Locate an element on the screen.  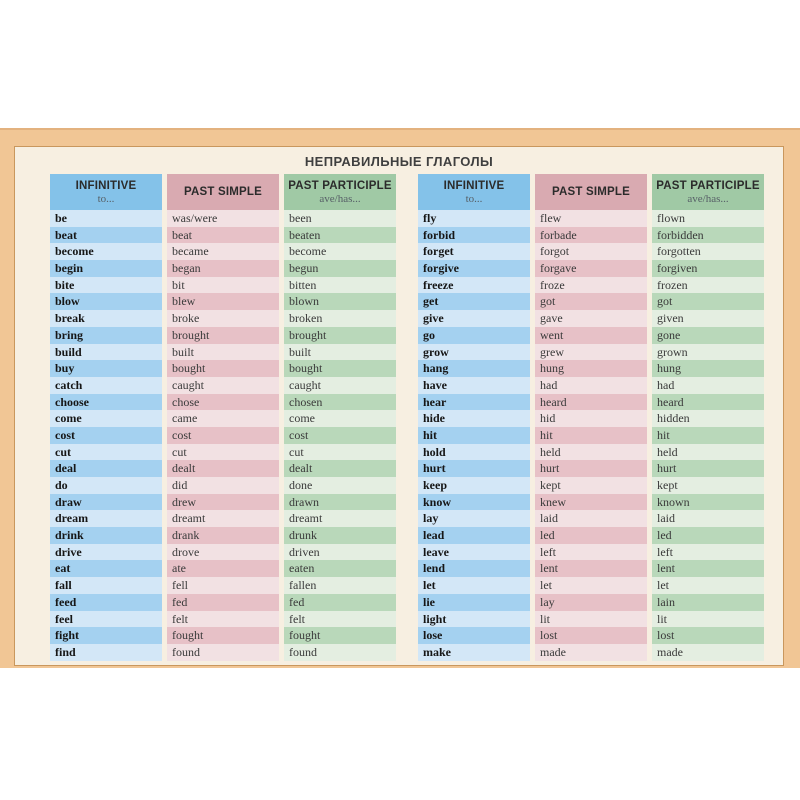
past-participle-cell: caught is located at coordinates (340, 385).